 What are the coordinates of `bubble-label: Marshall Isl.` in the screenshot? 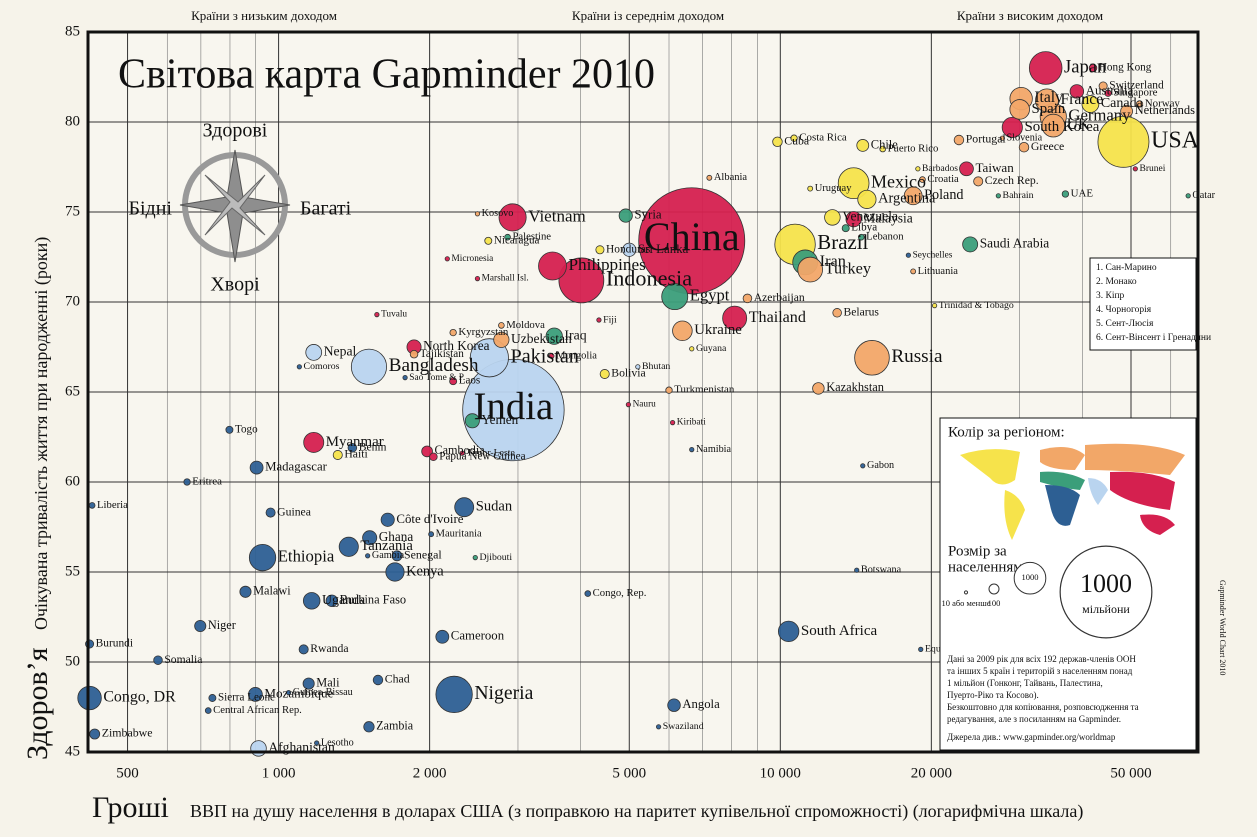 It's located at (505, 279).